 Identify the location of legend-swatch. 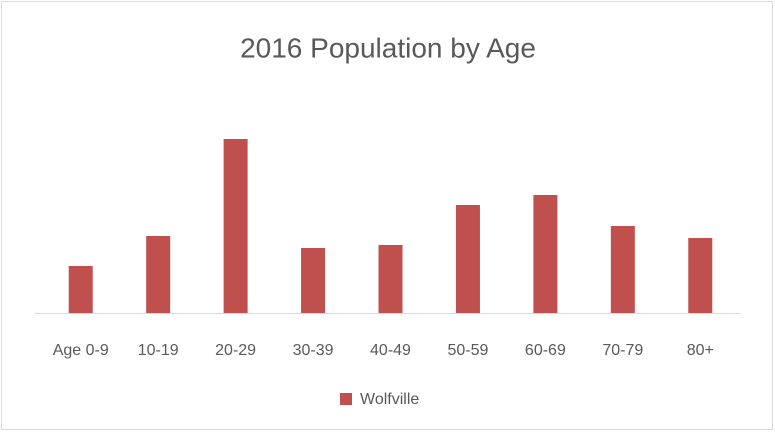
(346, 399).